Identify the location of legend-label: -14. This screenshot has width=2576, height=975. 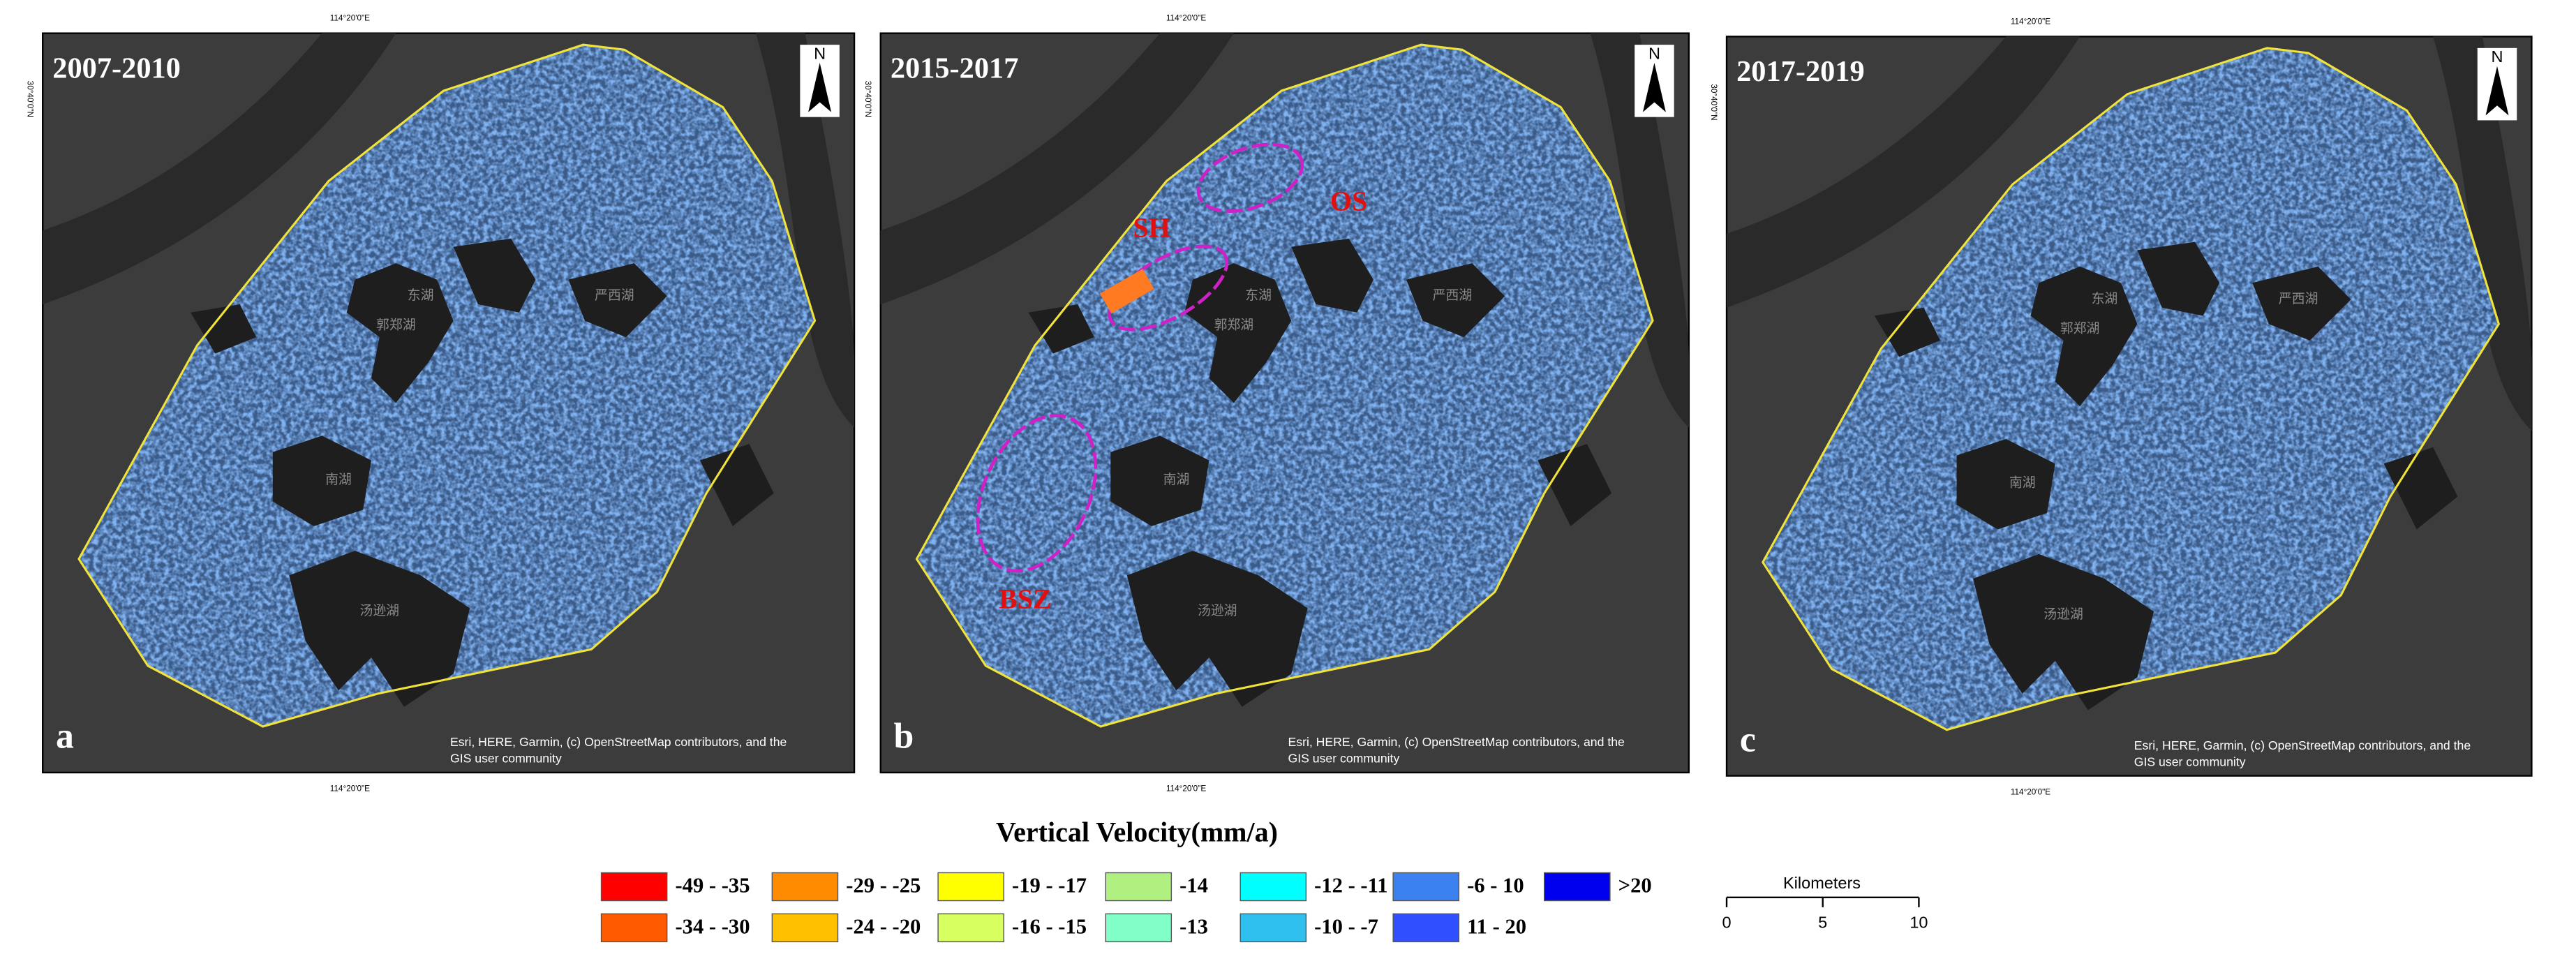
(1193, 886).